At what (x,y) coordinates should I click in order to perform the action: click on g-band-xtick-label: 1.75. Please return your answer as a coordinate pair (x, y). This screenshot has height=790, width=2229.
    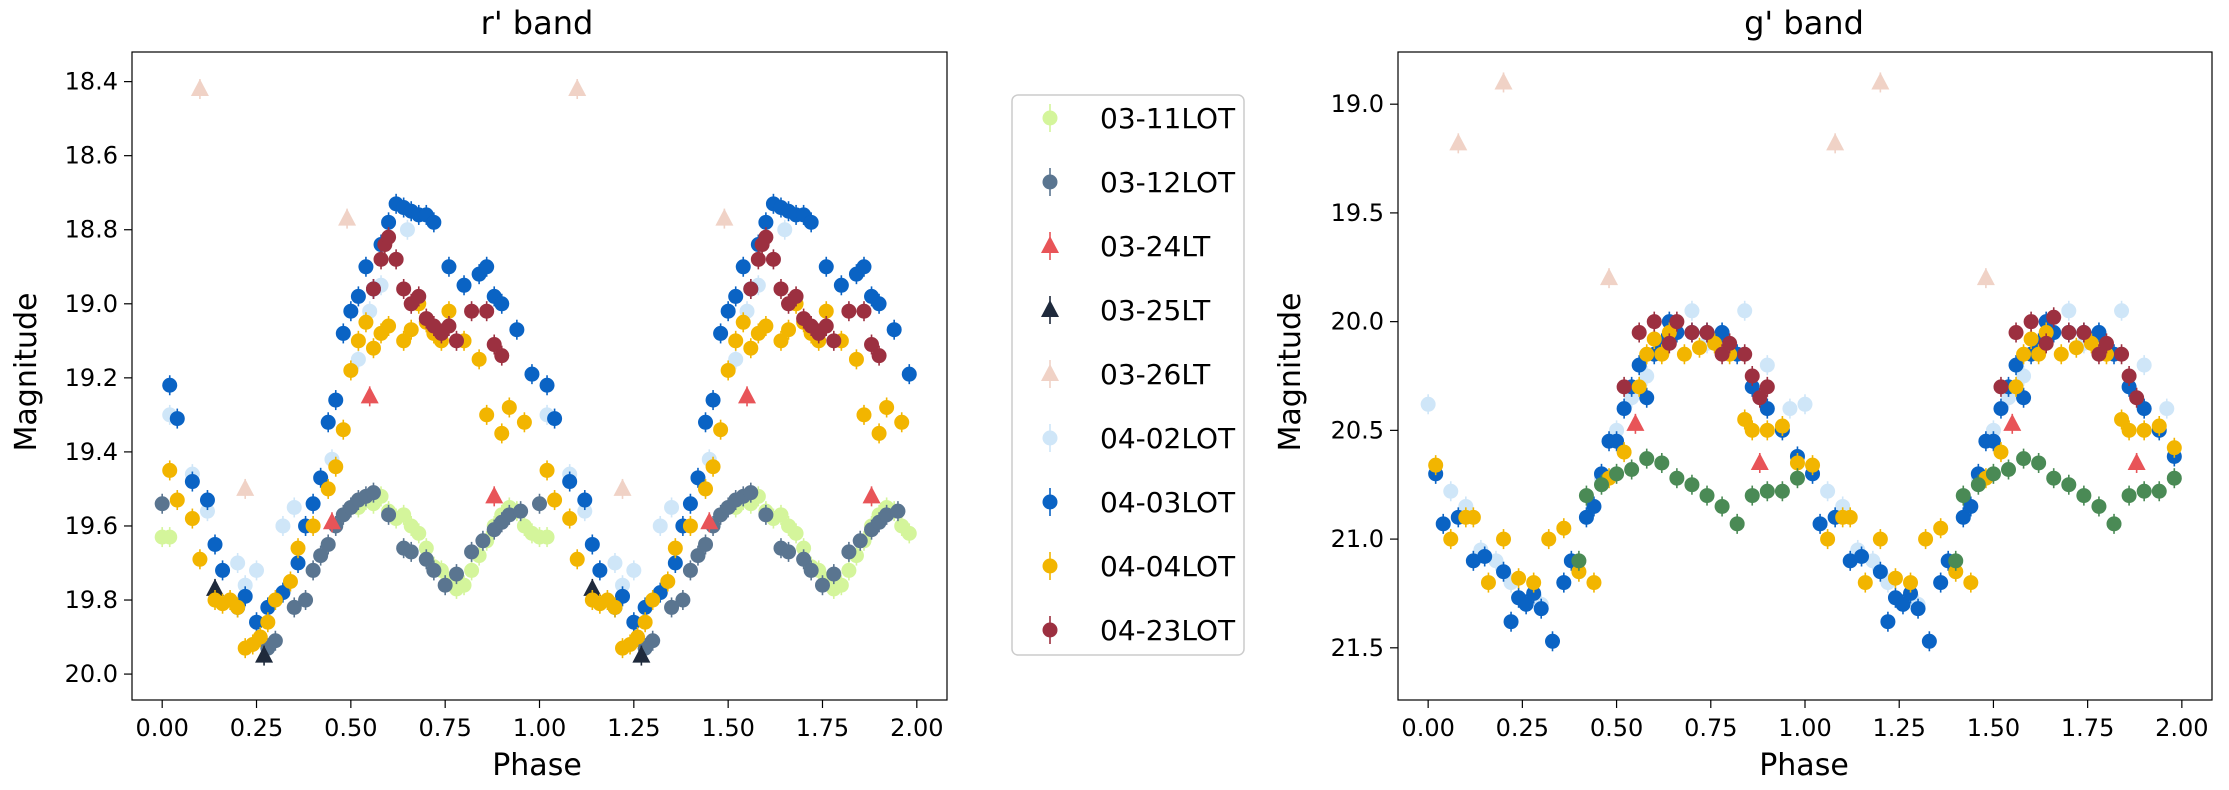
    Looking at the image, I should click on (2087, 728).